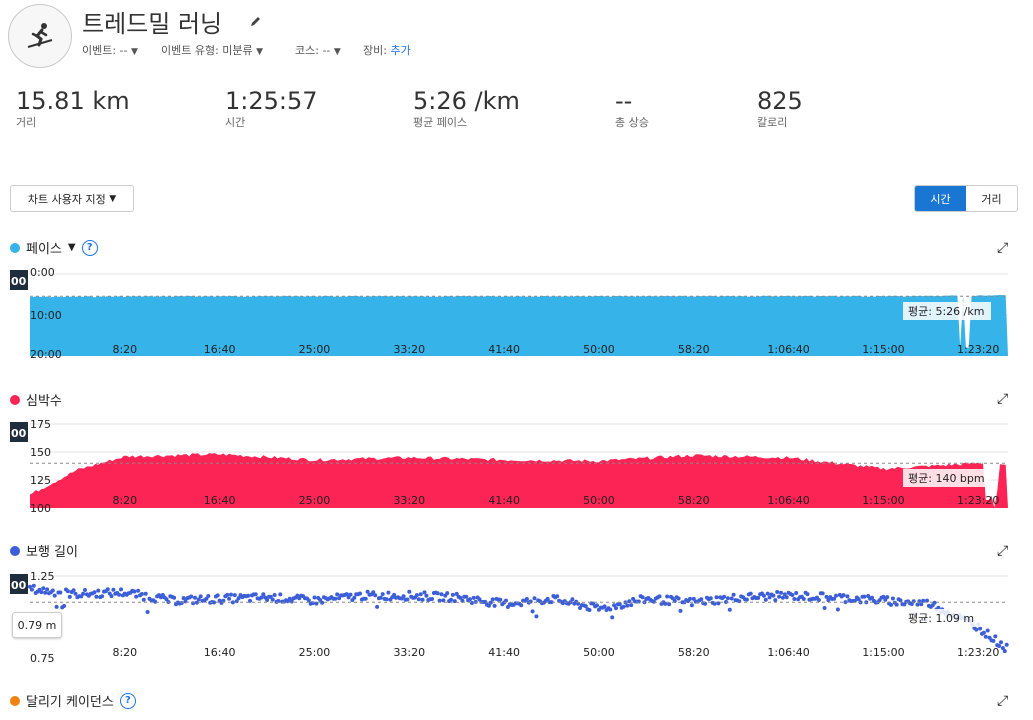  Describe the element at coordinates (940, 198) in the screenshot. I see `toggle-time: 시간` at that location.